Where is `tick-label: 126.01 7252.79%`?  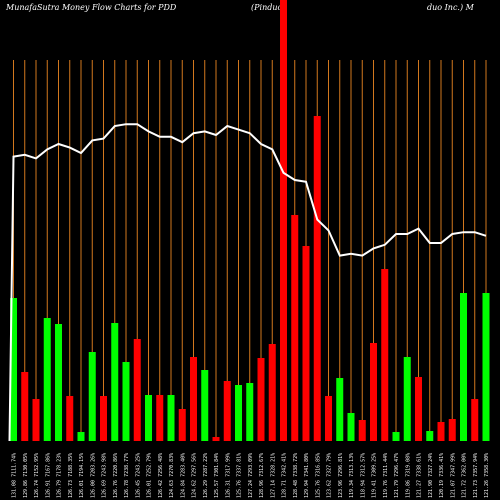 tick-label: 126.01 7252.79% is located at coordinates (150, 475).